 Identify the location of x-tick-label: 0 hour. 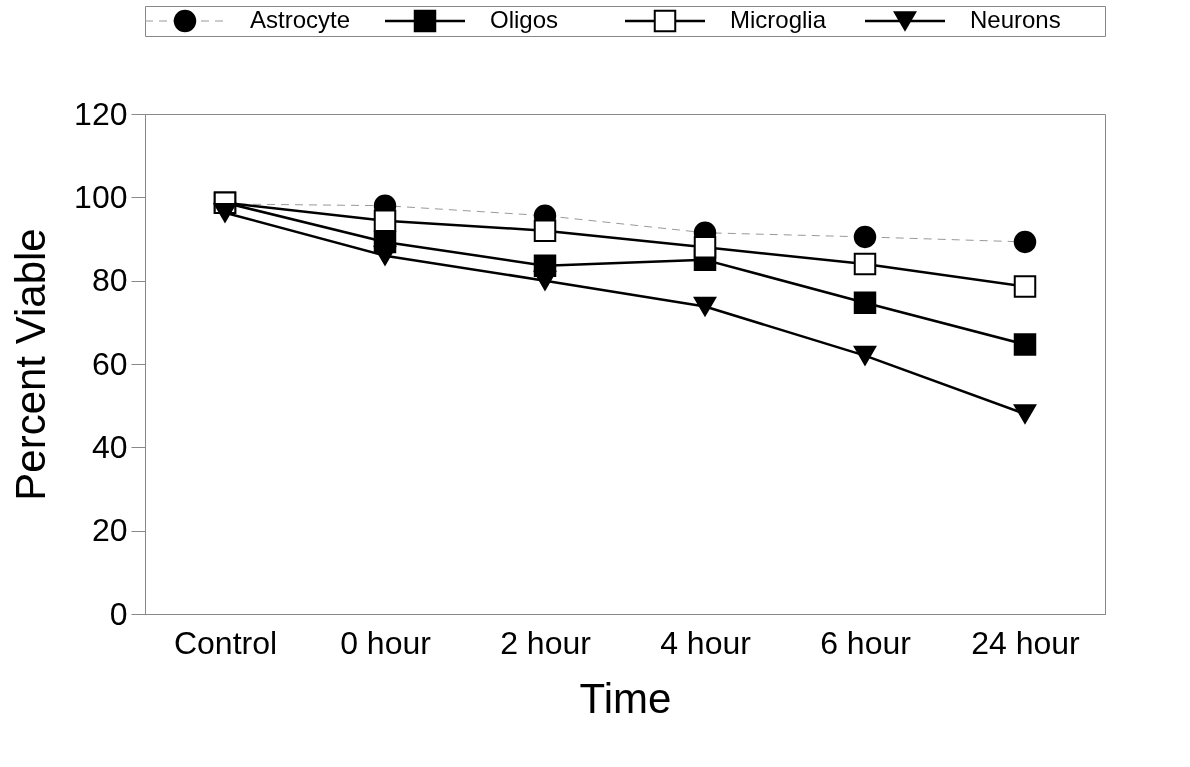
(386, 642).